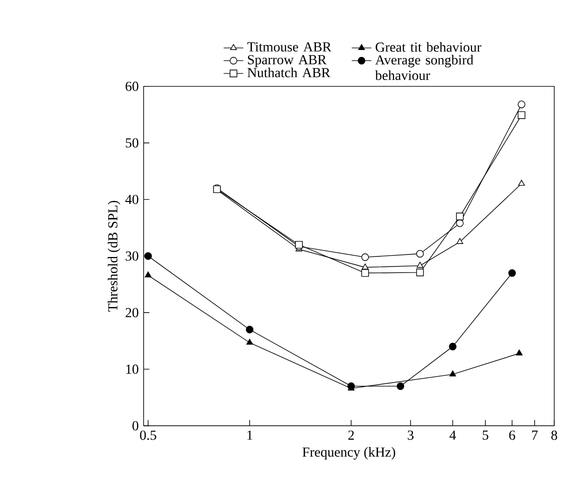 Image resolution: width=566 pixels, height=480 pixels. Describe the element at coordinates (132, 313) in the screenshot. I see `y-tick-label: 20` at that location.